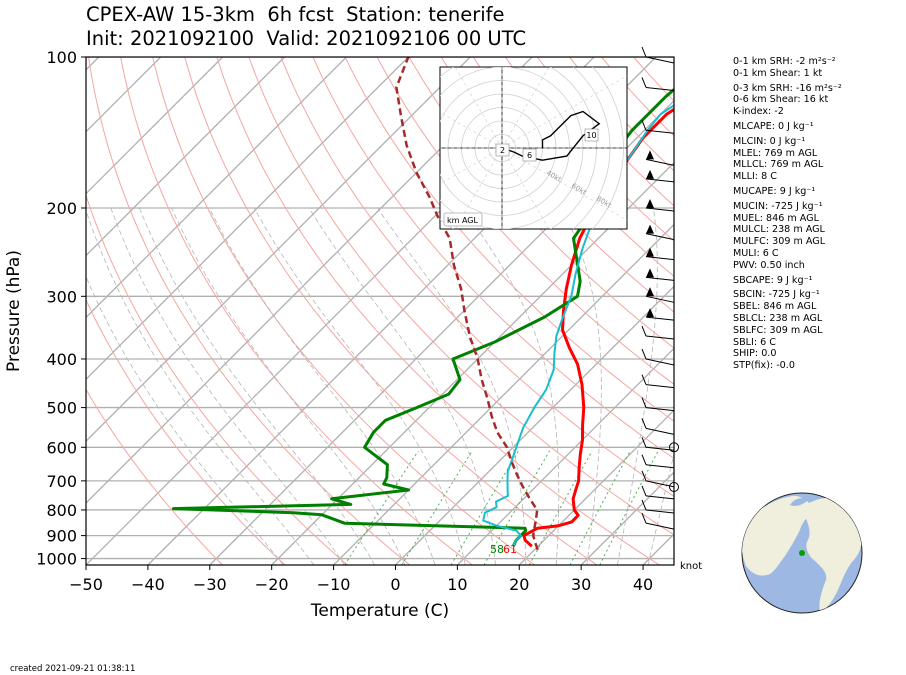 The image size is (906, 675). Describe the element at coordinates (779, 242) in the screenshot. I see `param-line: MULFC: 309 m AGL` at that location.